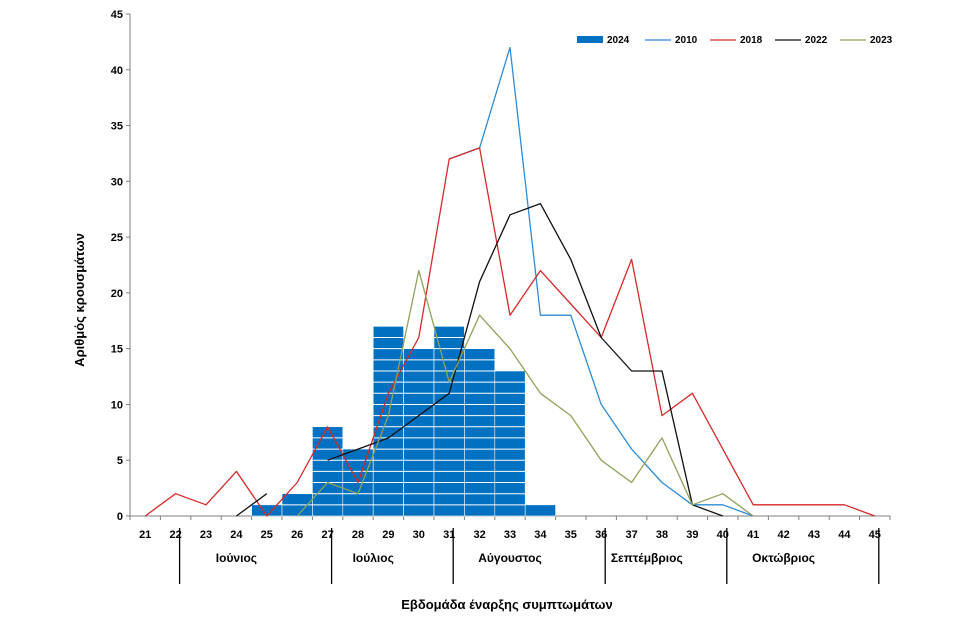  What do you see at coordinates (479, 535) in the screenshot?
I see `x-tick-label: 32` at bounding box center [479, 535].